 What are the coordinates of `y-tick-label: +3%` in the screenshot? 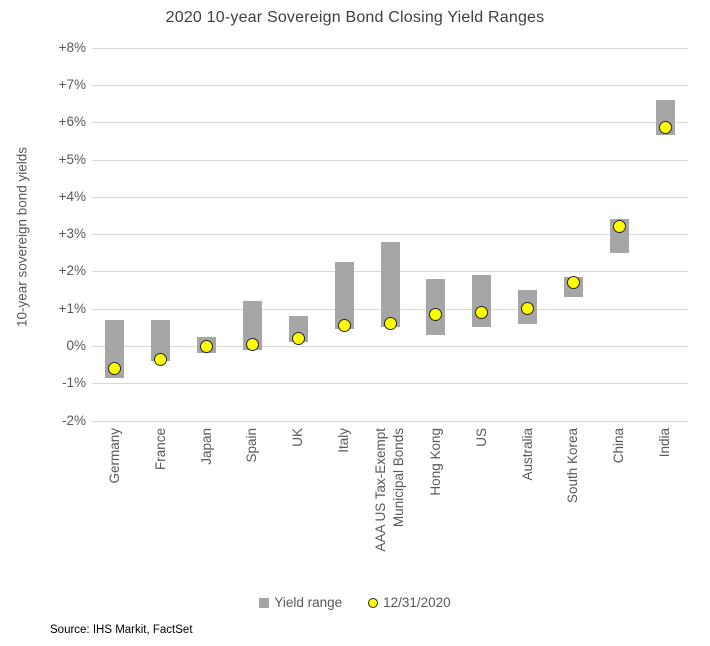 It's located at (72, 234).